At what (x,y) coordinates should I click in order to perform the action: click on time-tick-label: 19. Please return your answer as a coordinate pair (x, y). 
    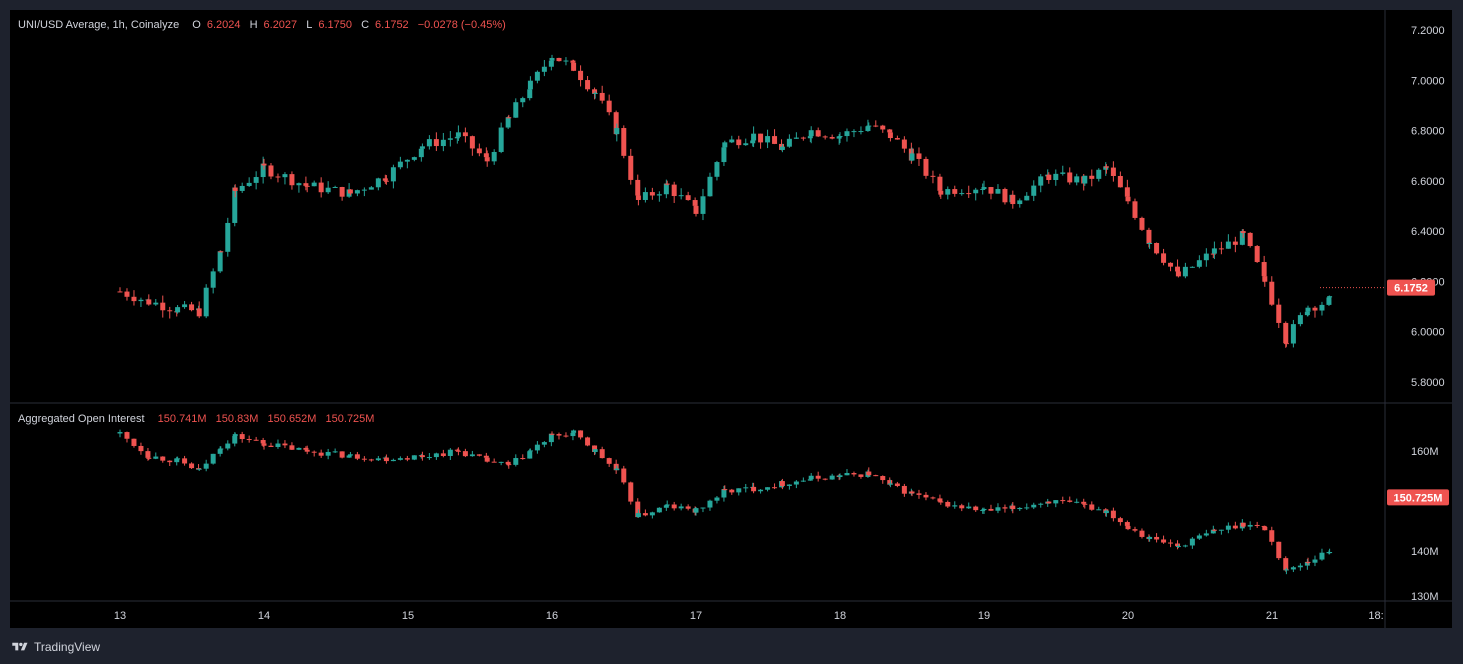
    Looking at the image, I should click on (984, 616).